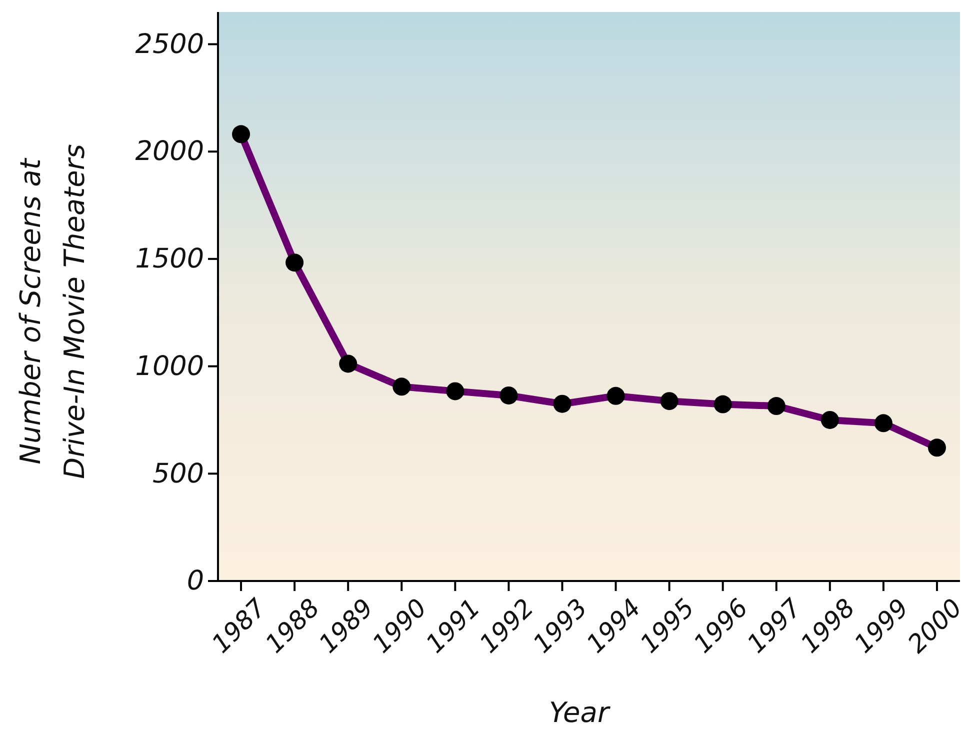 The image size is (961, 729). I want to click on y-tick-label: 0, so click(195, 581).